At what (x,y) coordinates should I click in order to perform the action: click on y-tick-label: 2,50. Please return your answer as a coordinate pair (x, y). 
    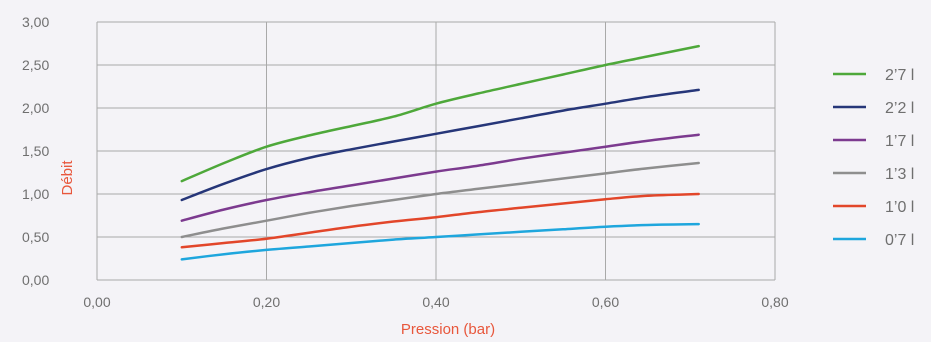
    Looking at the image, I should click on (35, 65).